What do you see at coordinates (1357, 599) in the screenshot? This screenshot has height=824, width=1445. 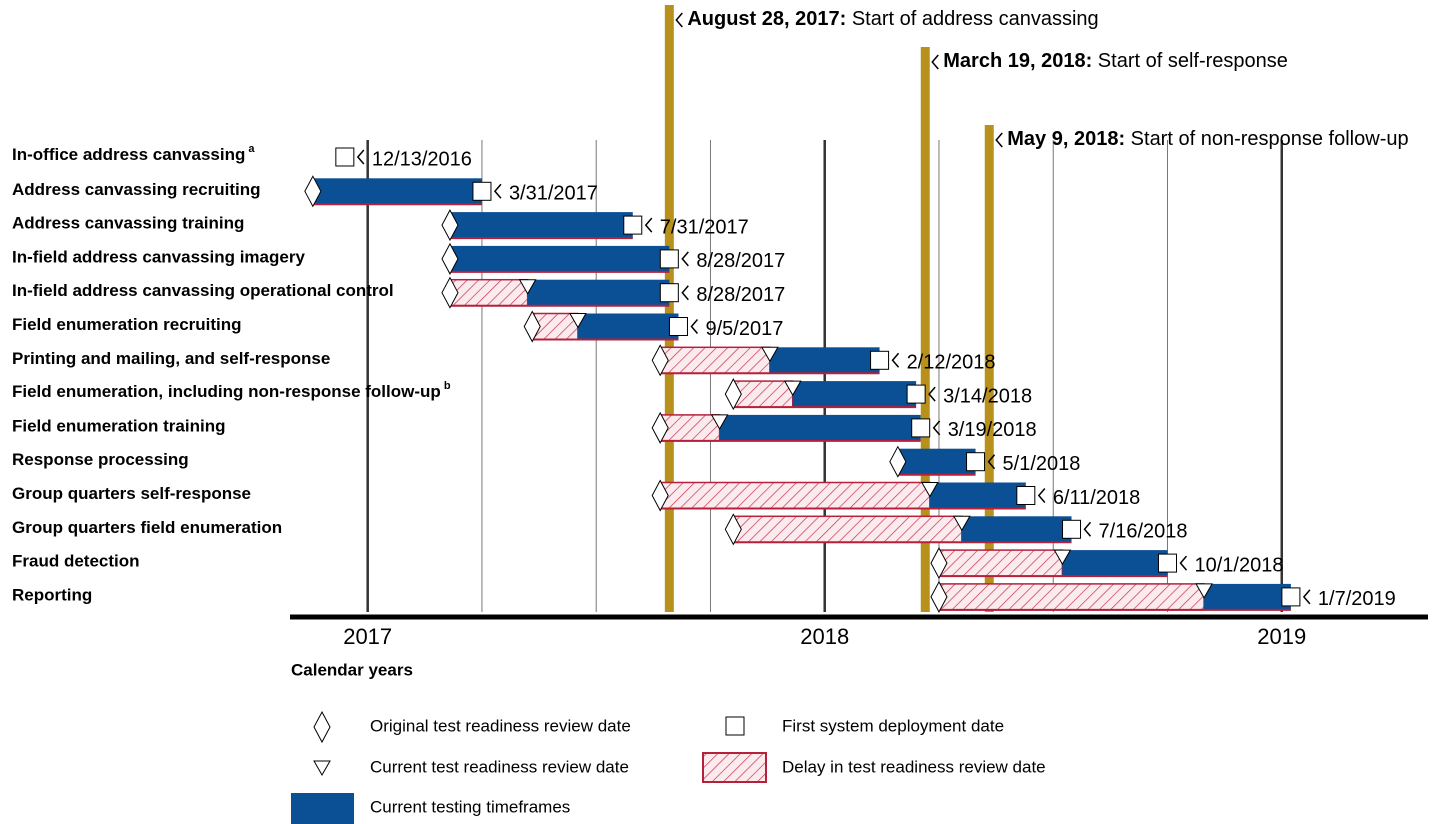 I see `deployment-date-label: 1/7/2019` at bounding box center [1357, 599].